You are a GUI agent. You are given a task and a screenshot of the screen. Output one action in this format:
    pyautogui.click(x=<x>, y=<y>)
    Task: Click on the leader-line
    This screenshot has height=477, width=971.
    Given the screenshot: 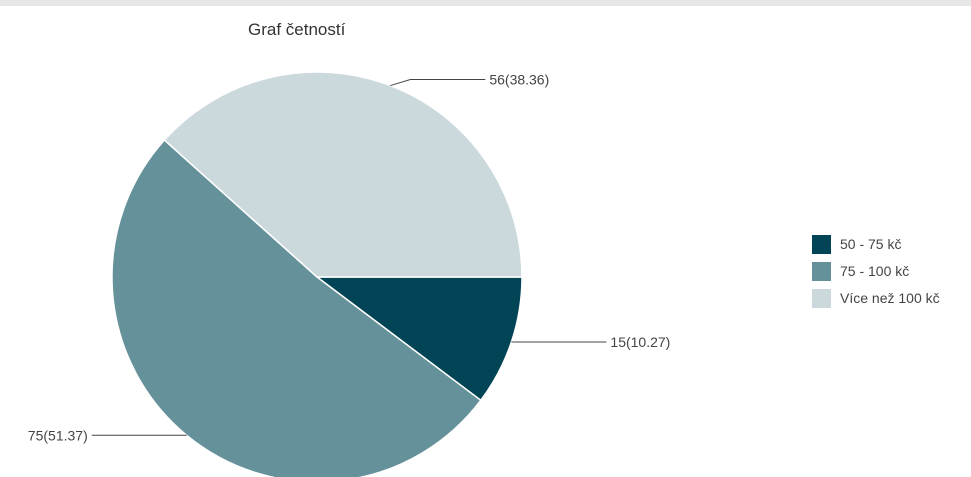 What is the action you would take?
    pyautogui.click(x=438, y=83)
    